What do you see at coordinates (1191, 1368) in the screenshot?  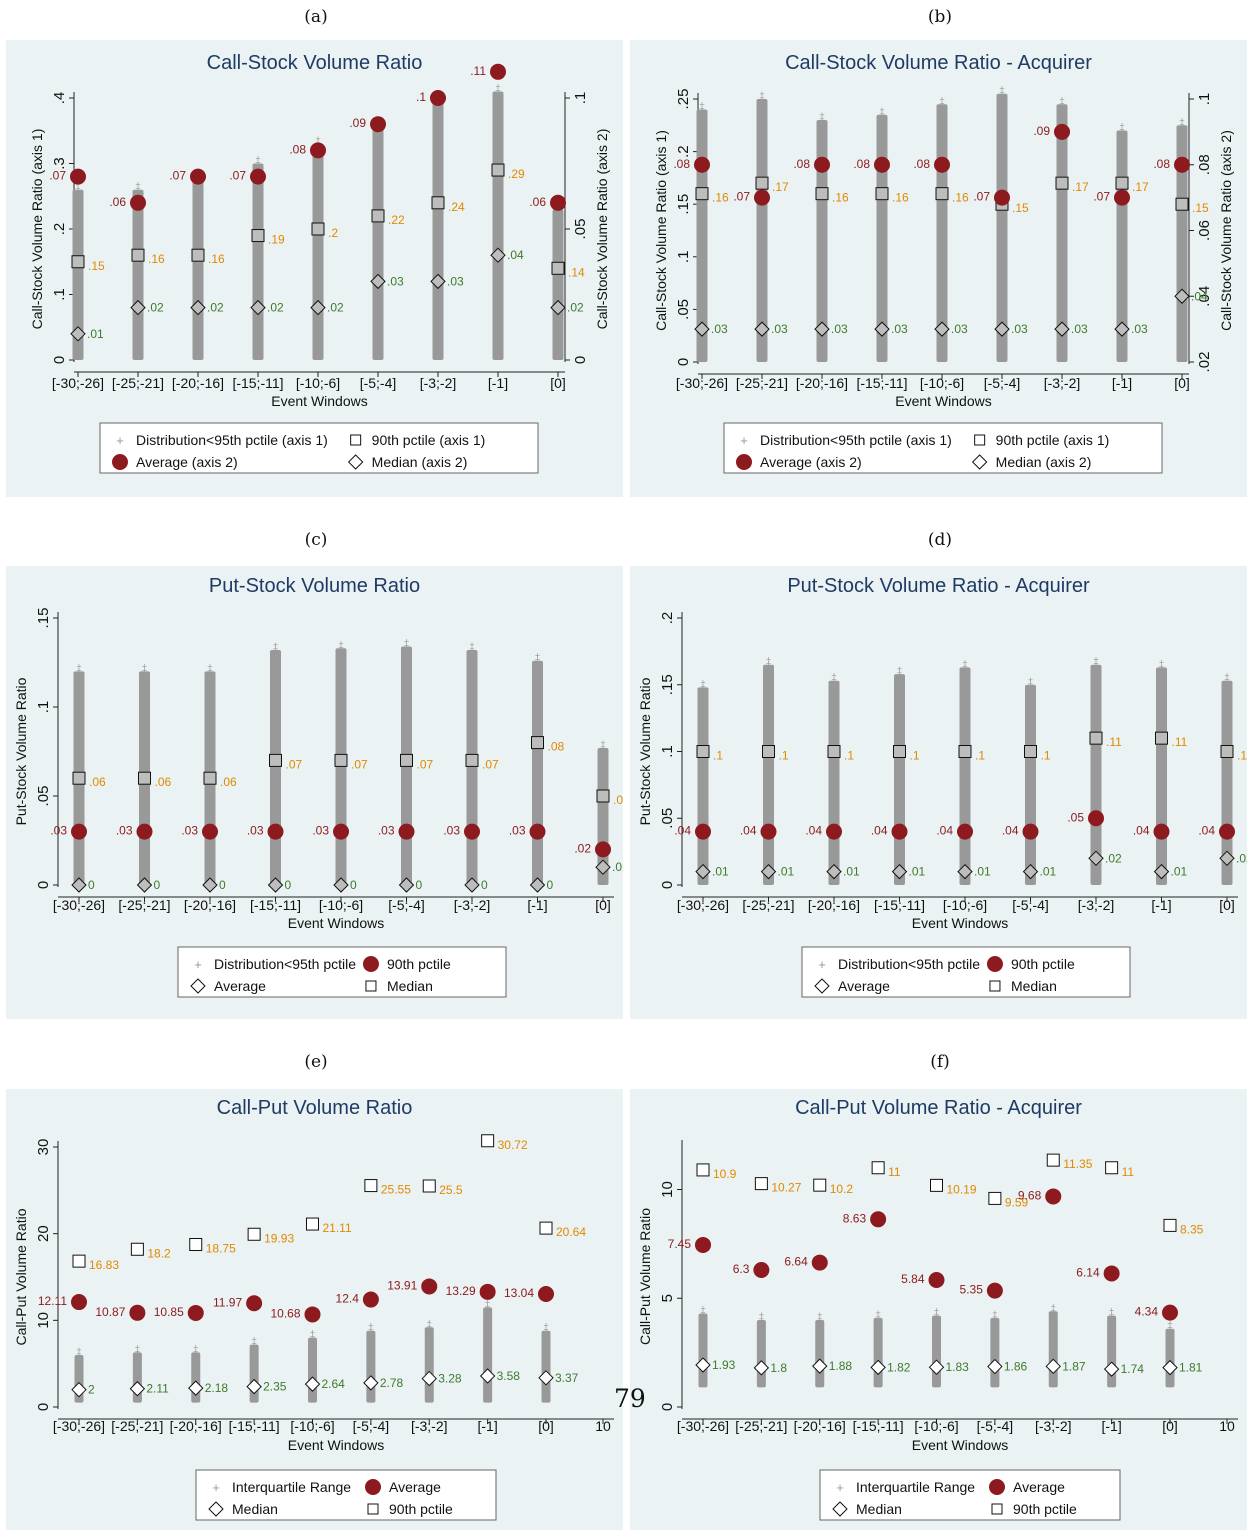 I see `median-label: 1.81` at bounding box center [1191, 1368].